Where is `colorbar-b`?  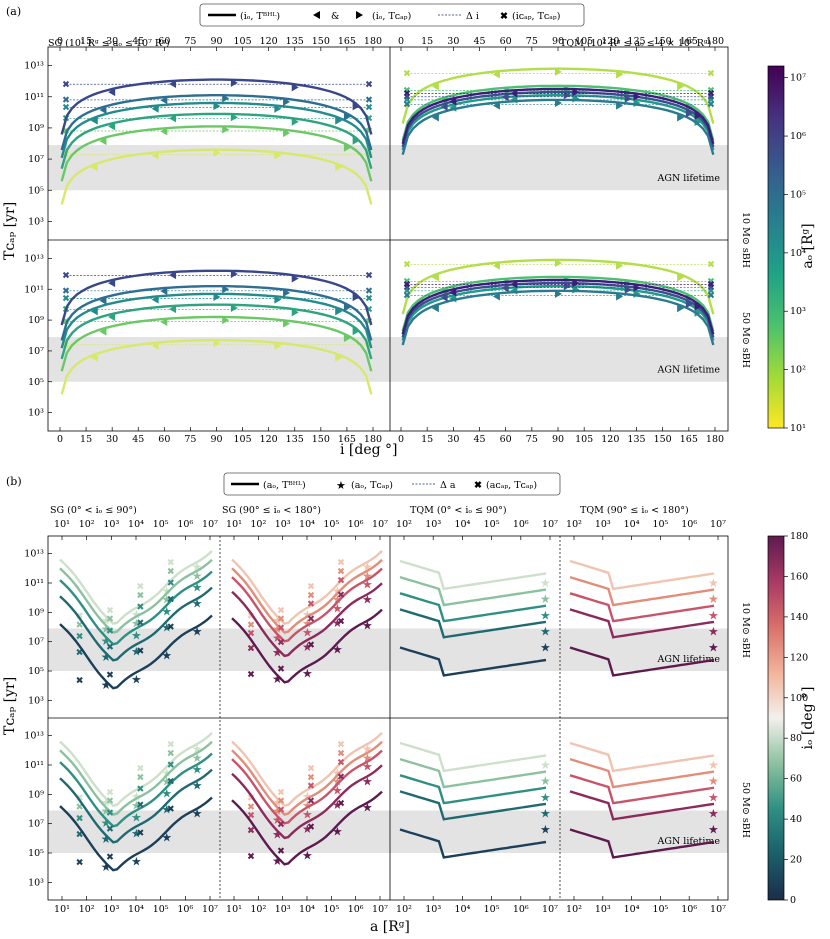
colorbar-b is located at coordinates (776, 718).